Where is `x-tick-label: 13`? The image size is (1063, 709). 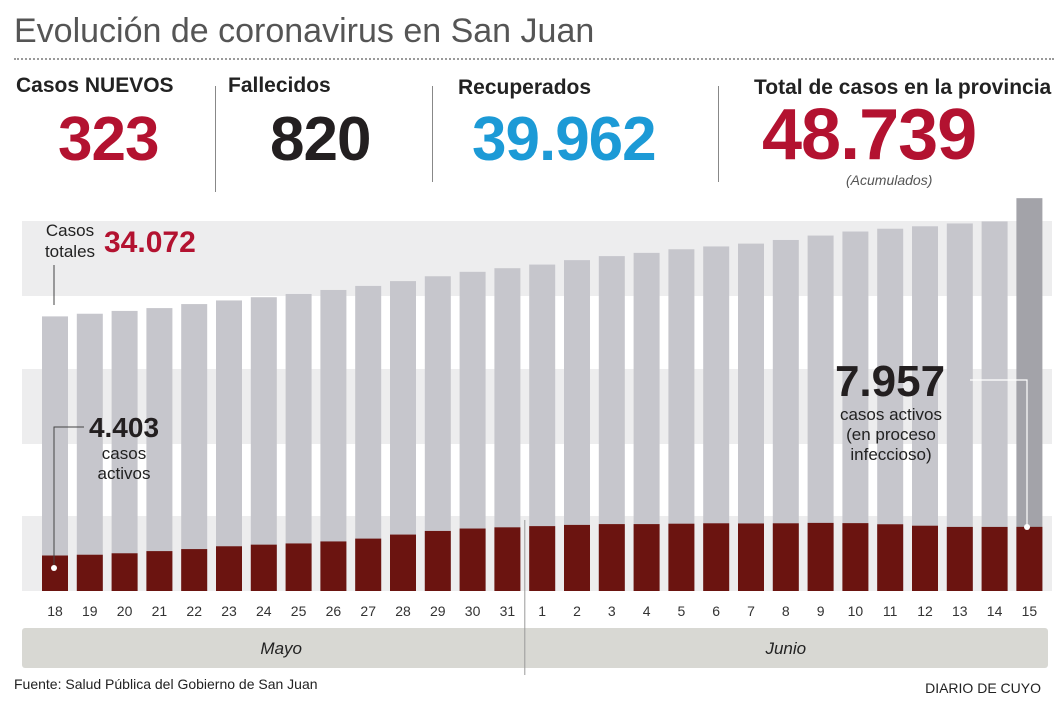
x-tick-label: 13 is located at coordinates (960, 611).